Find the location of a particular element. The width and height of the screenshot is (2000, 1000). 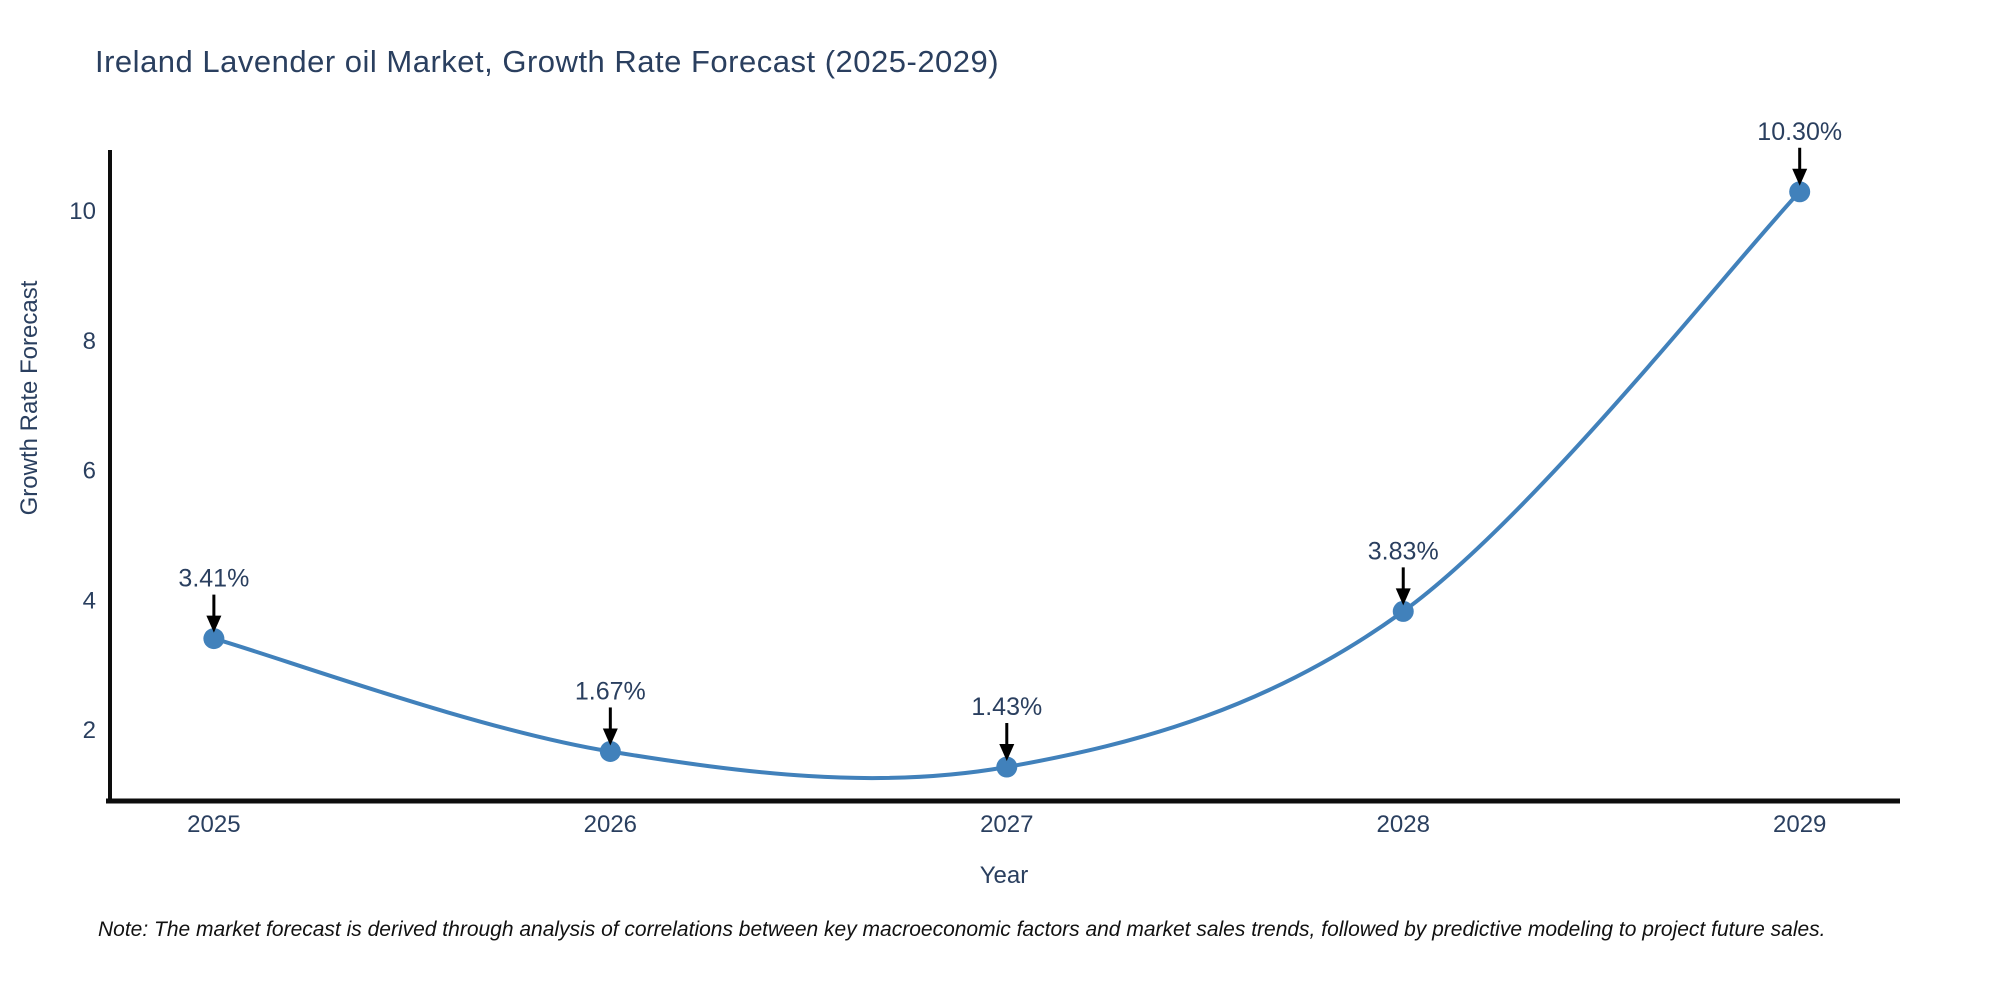

annotation-label: 1.67% is located at coordinates (610, 691).